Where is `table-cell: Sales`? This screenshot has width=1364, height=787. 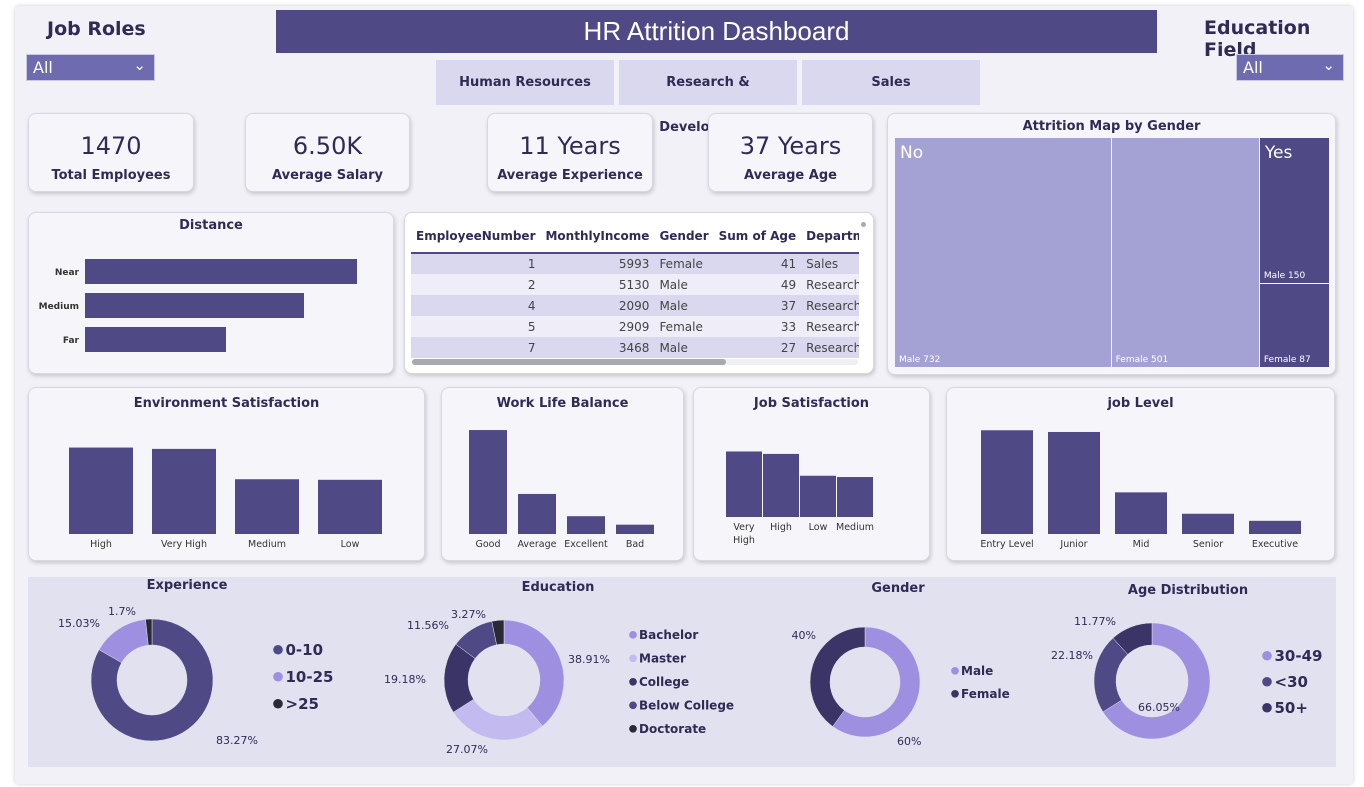 table-cell: Sales is located at coordinates (830, 263).